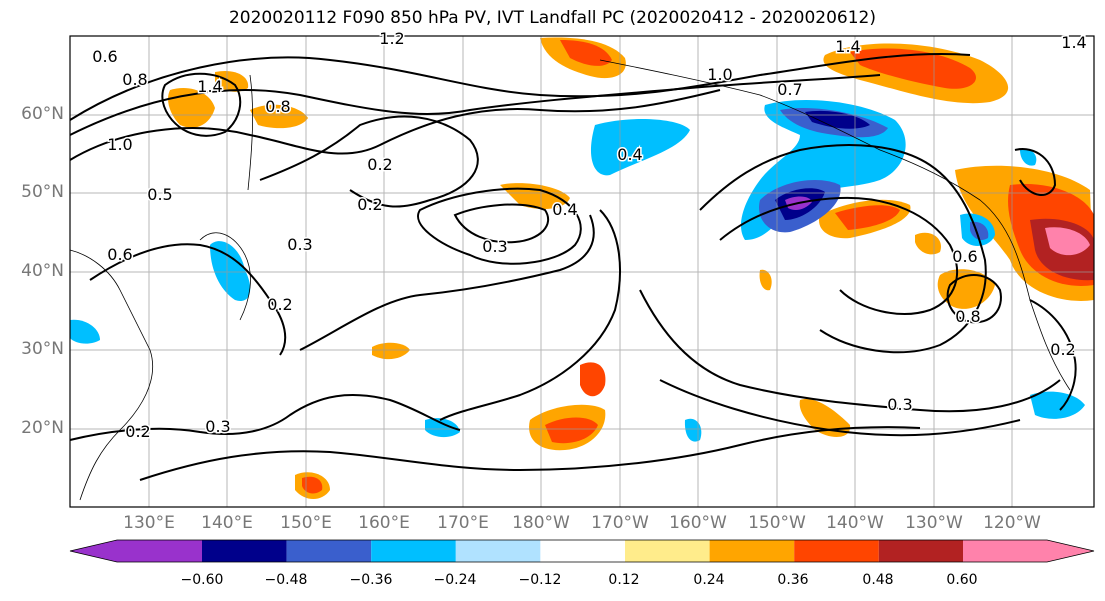 This screenshot has width=1105, height=601. Describe the element at coordinates (793, 580) in the screenshot. I see `colorbar-tick-label: 0.36` at that location.